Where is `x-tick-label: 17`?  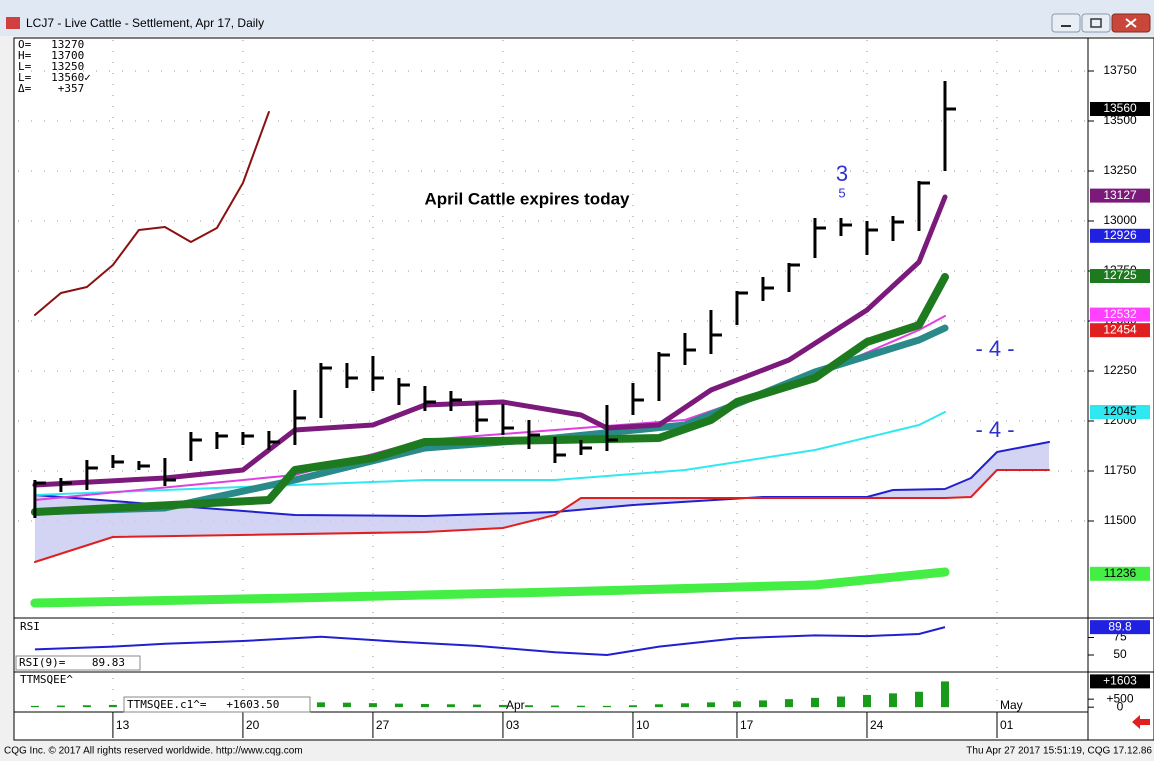 x-tick-label: 17 is located at coordinates (747, 725).